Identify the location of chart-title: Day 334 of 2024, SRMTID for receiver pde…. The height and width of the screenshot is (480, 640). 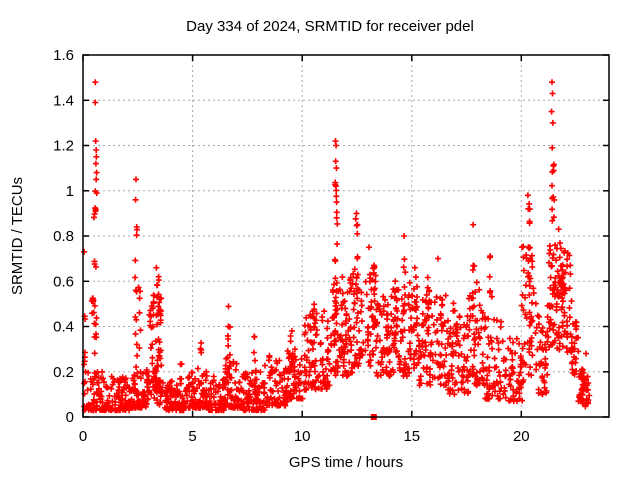
(330, 26).